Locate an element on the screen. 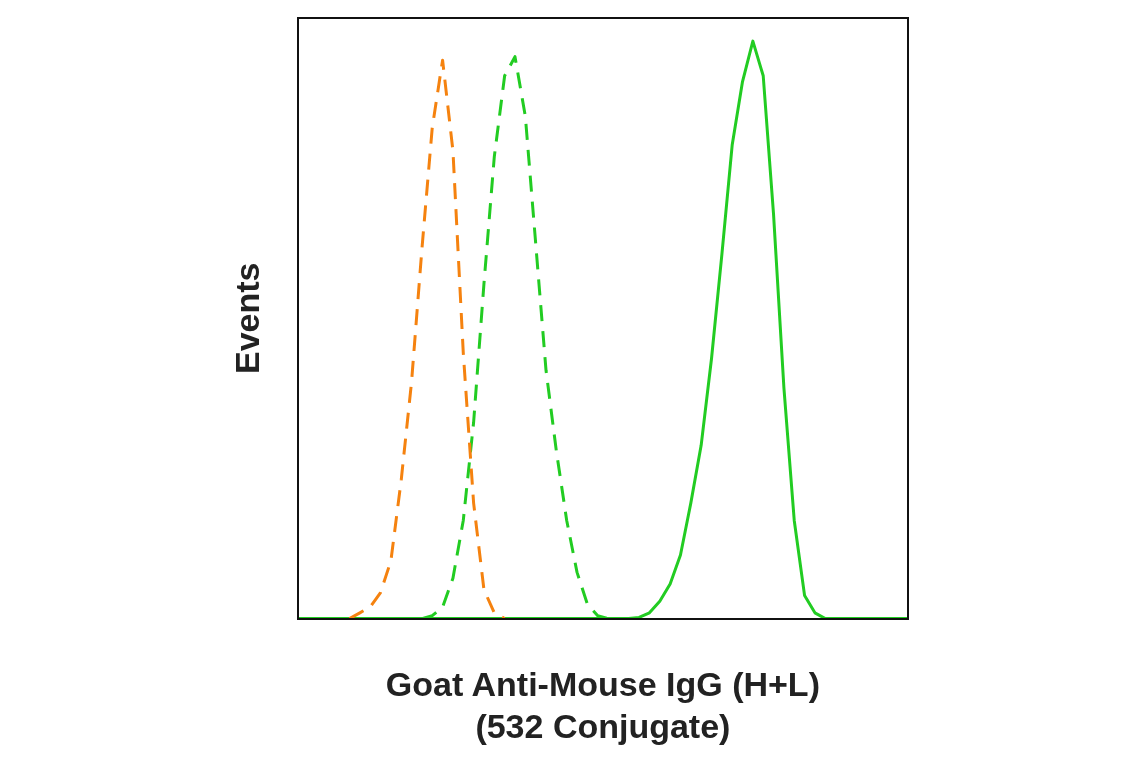 The width and height of the screenshot is (1141, 768). y-axis-title: Events is located at coordinates (246, 318).